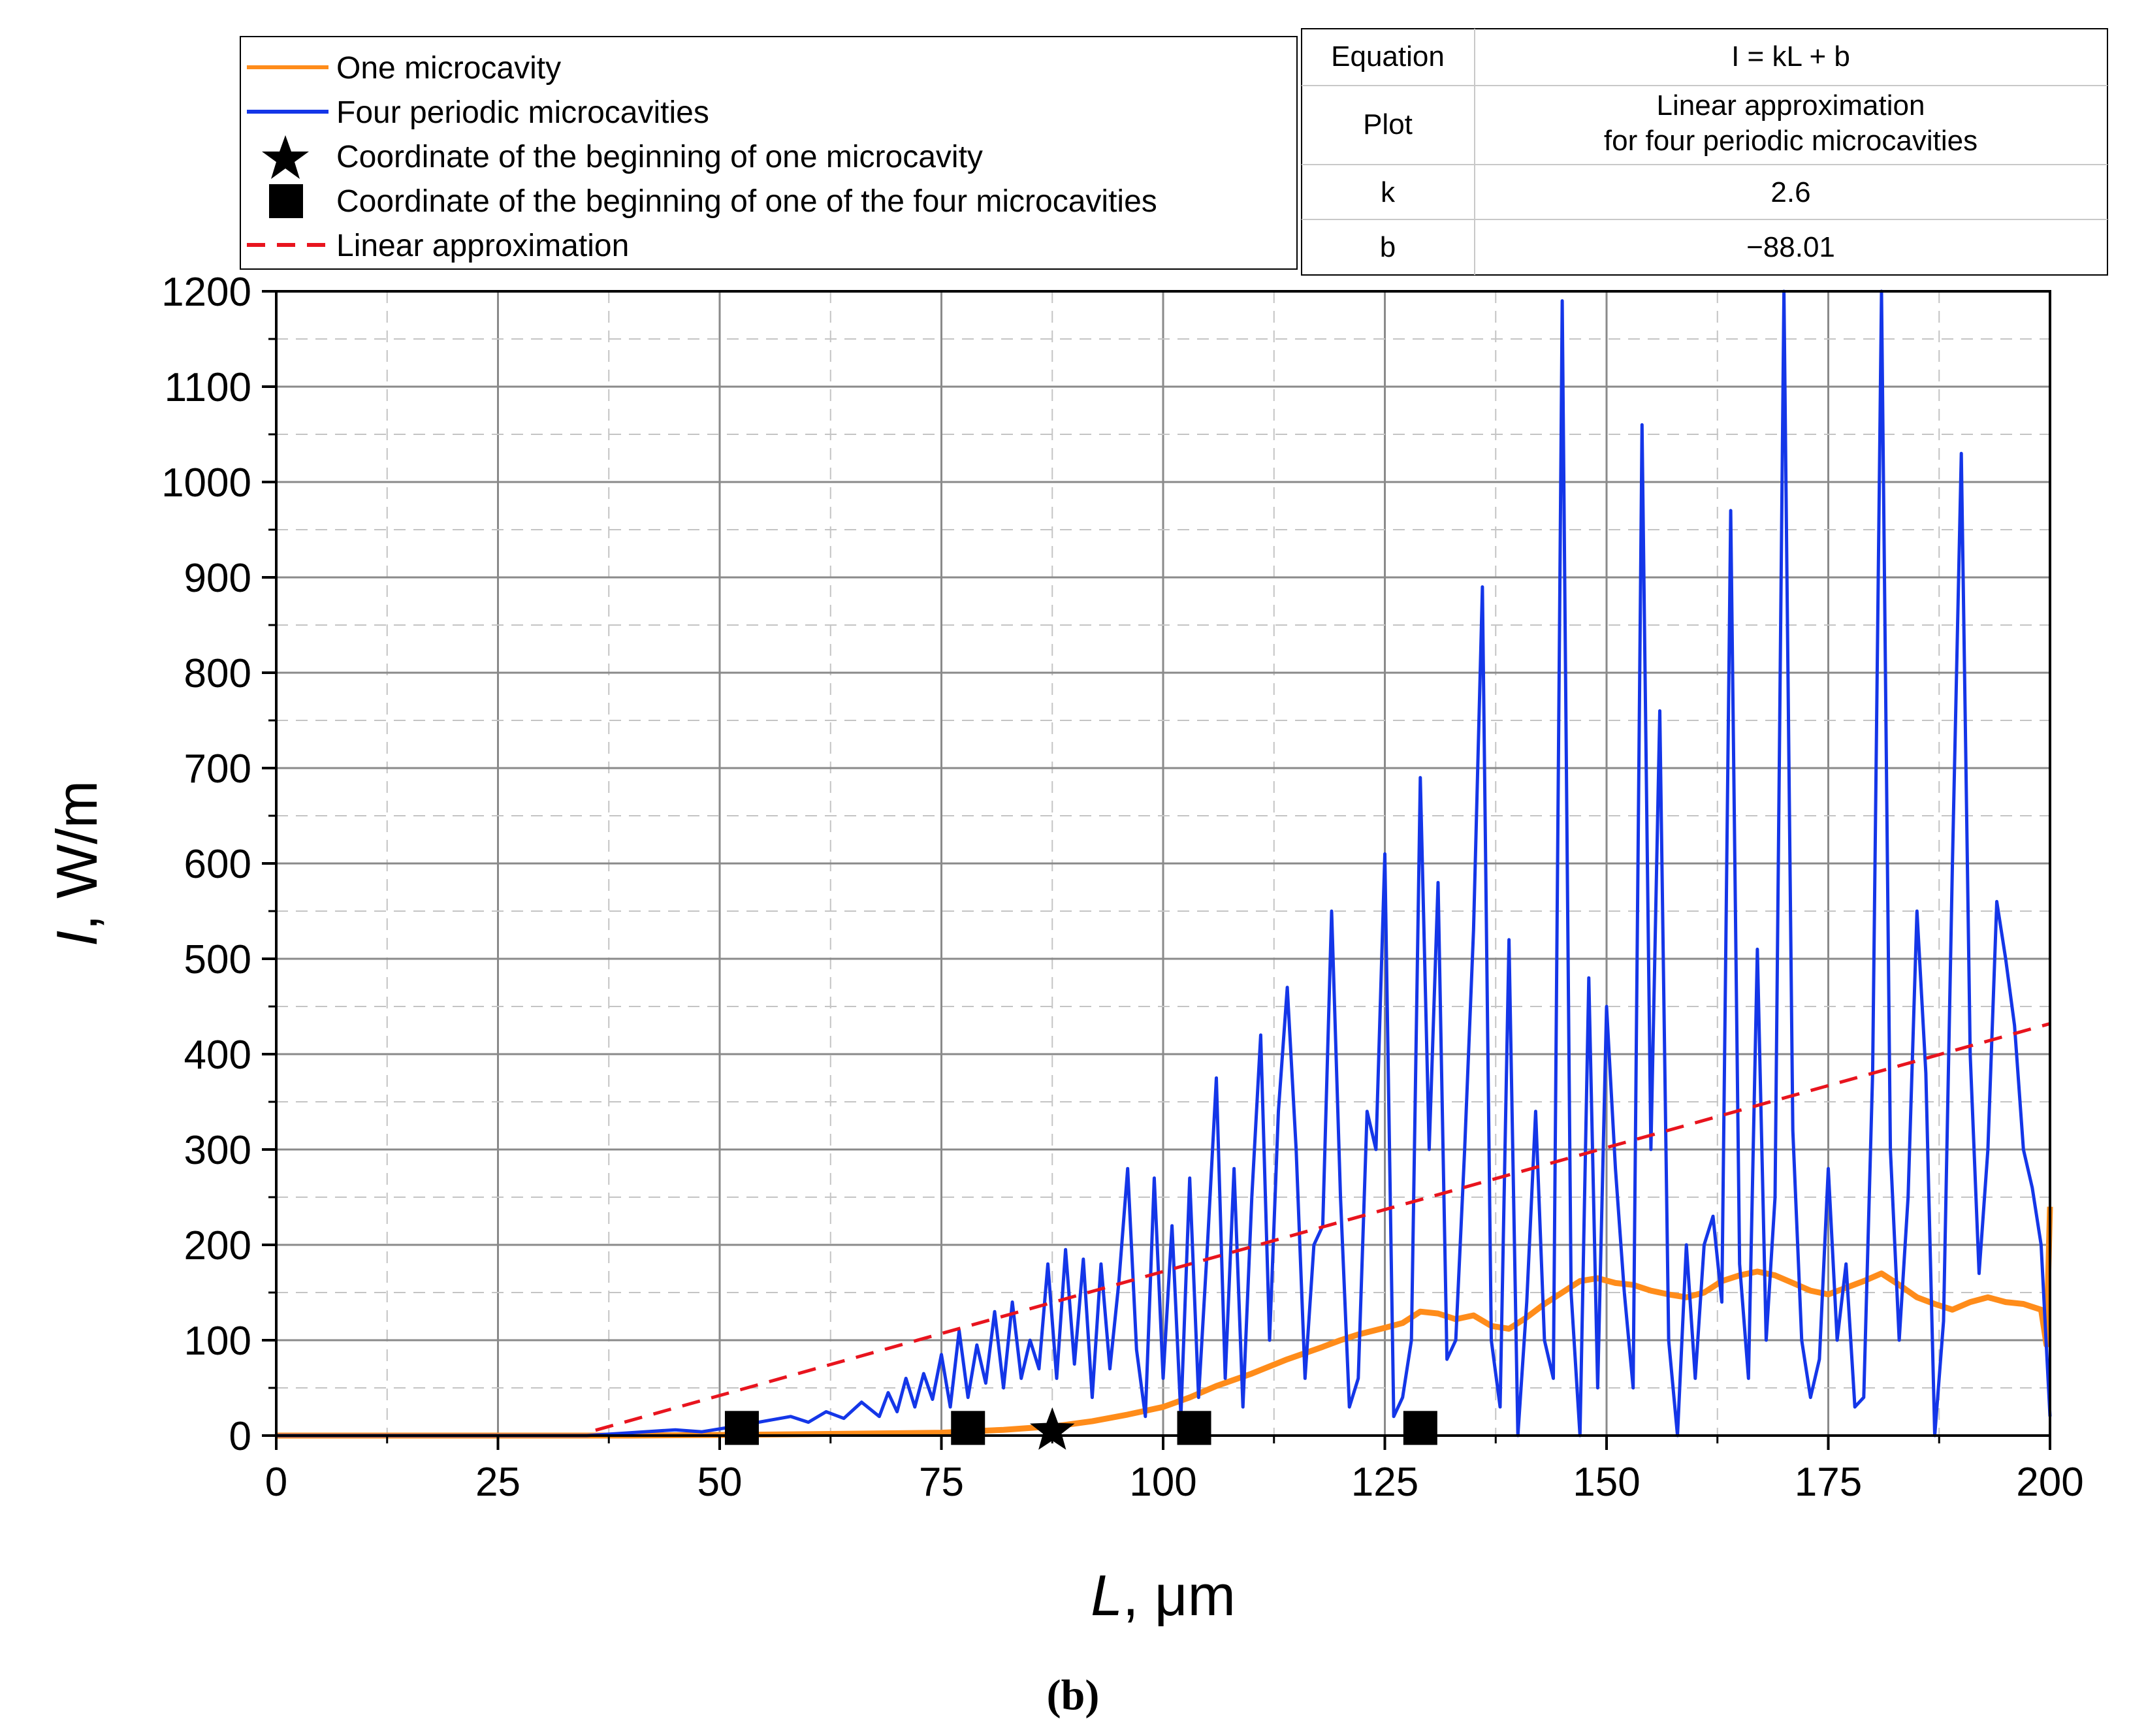 This screenshot has height=1736, width=2146. What do you see at coordinates (1791, 56) in the screenshot?
I see `fit-table-value-equation: I = kL + b` at bounding box center [1791, 56].